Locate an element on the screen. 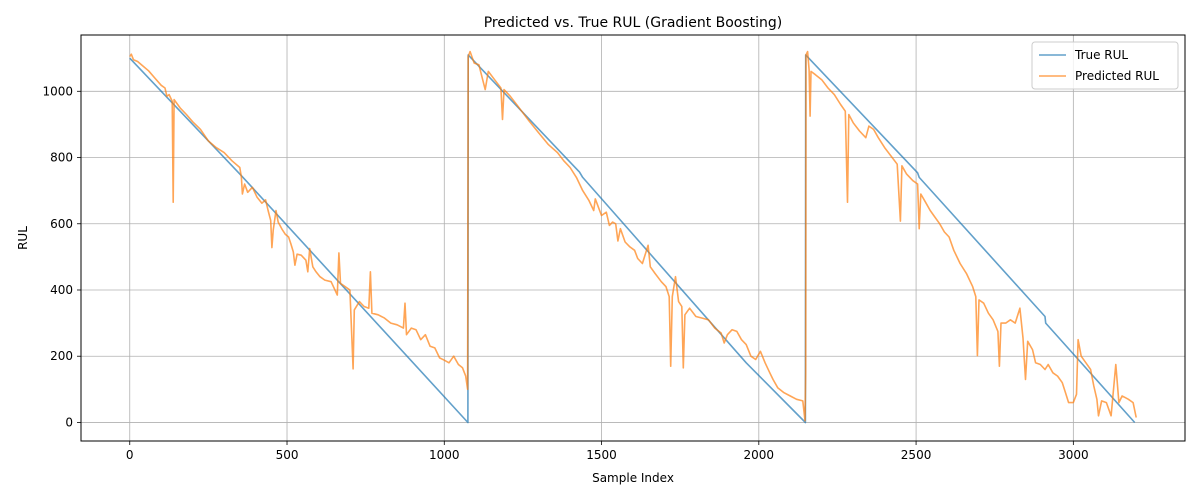 This screenshot has height=500, width=1200. x-axis-ticks: 0 500 1000 1500 2000 2500 3000 is located at coordinates (607, 451).